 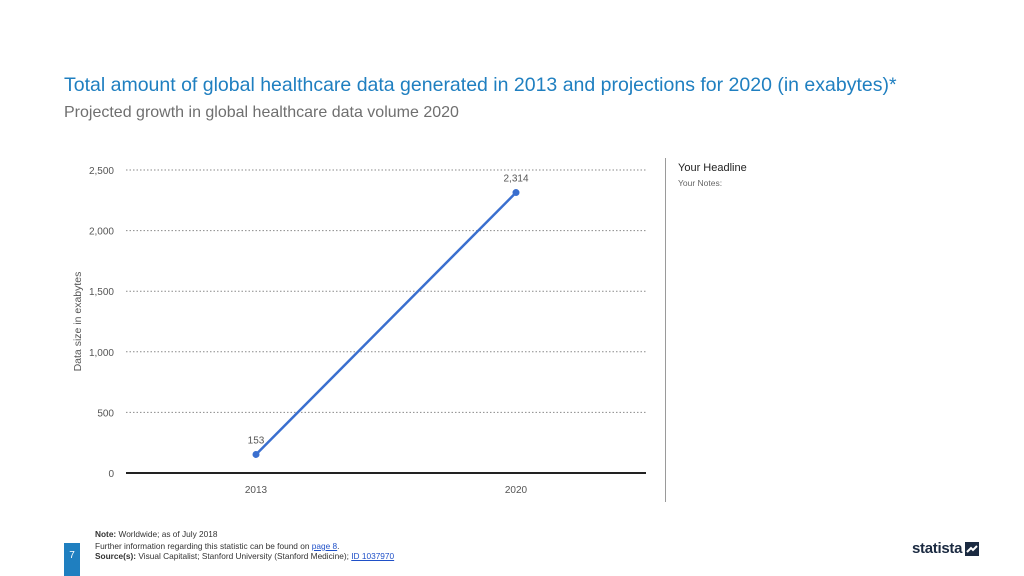 I want to click on data-label: 2,314, so click(x=515, y=179).